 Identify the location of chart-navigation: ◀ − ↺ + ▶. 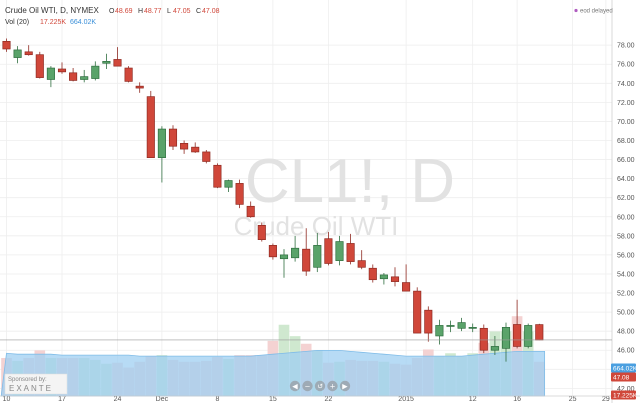
(320, 386).